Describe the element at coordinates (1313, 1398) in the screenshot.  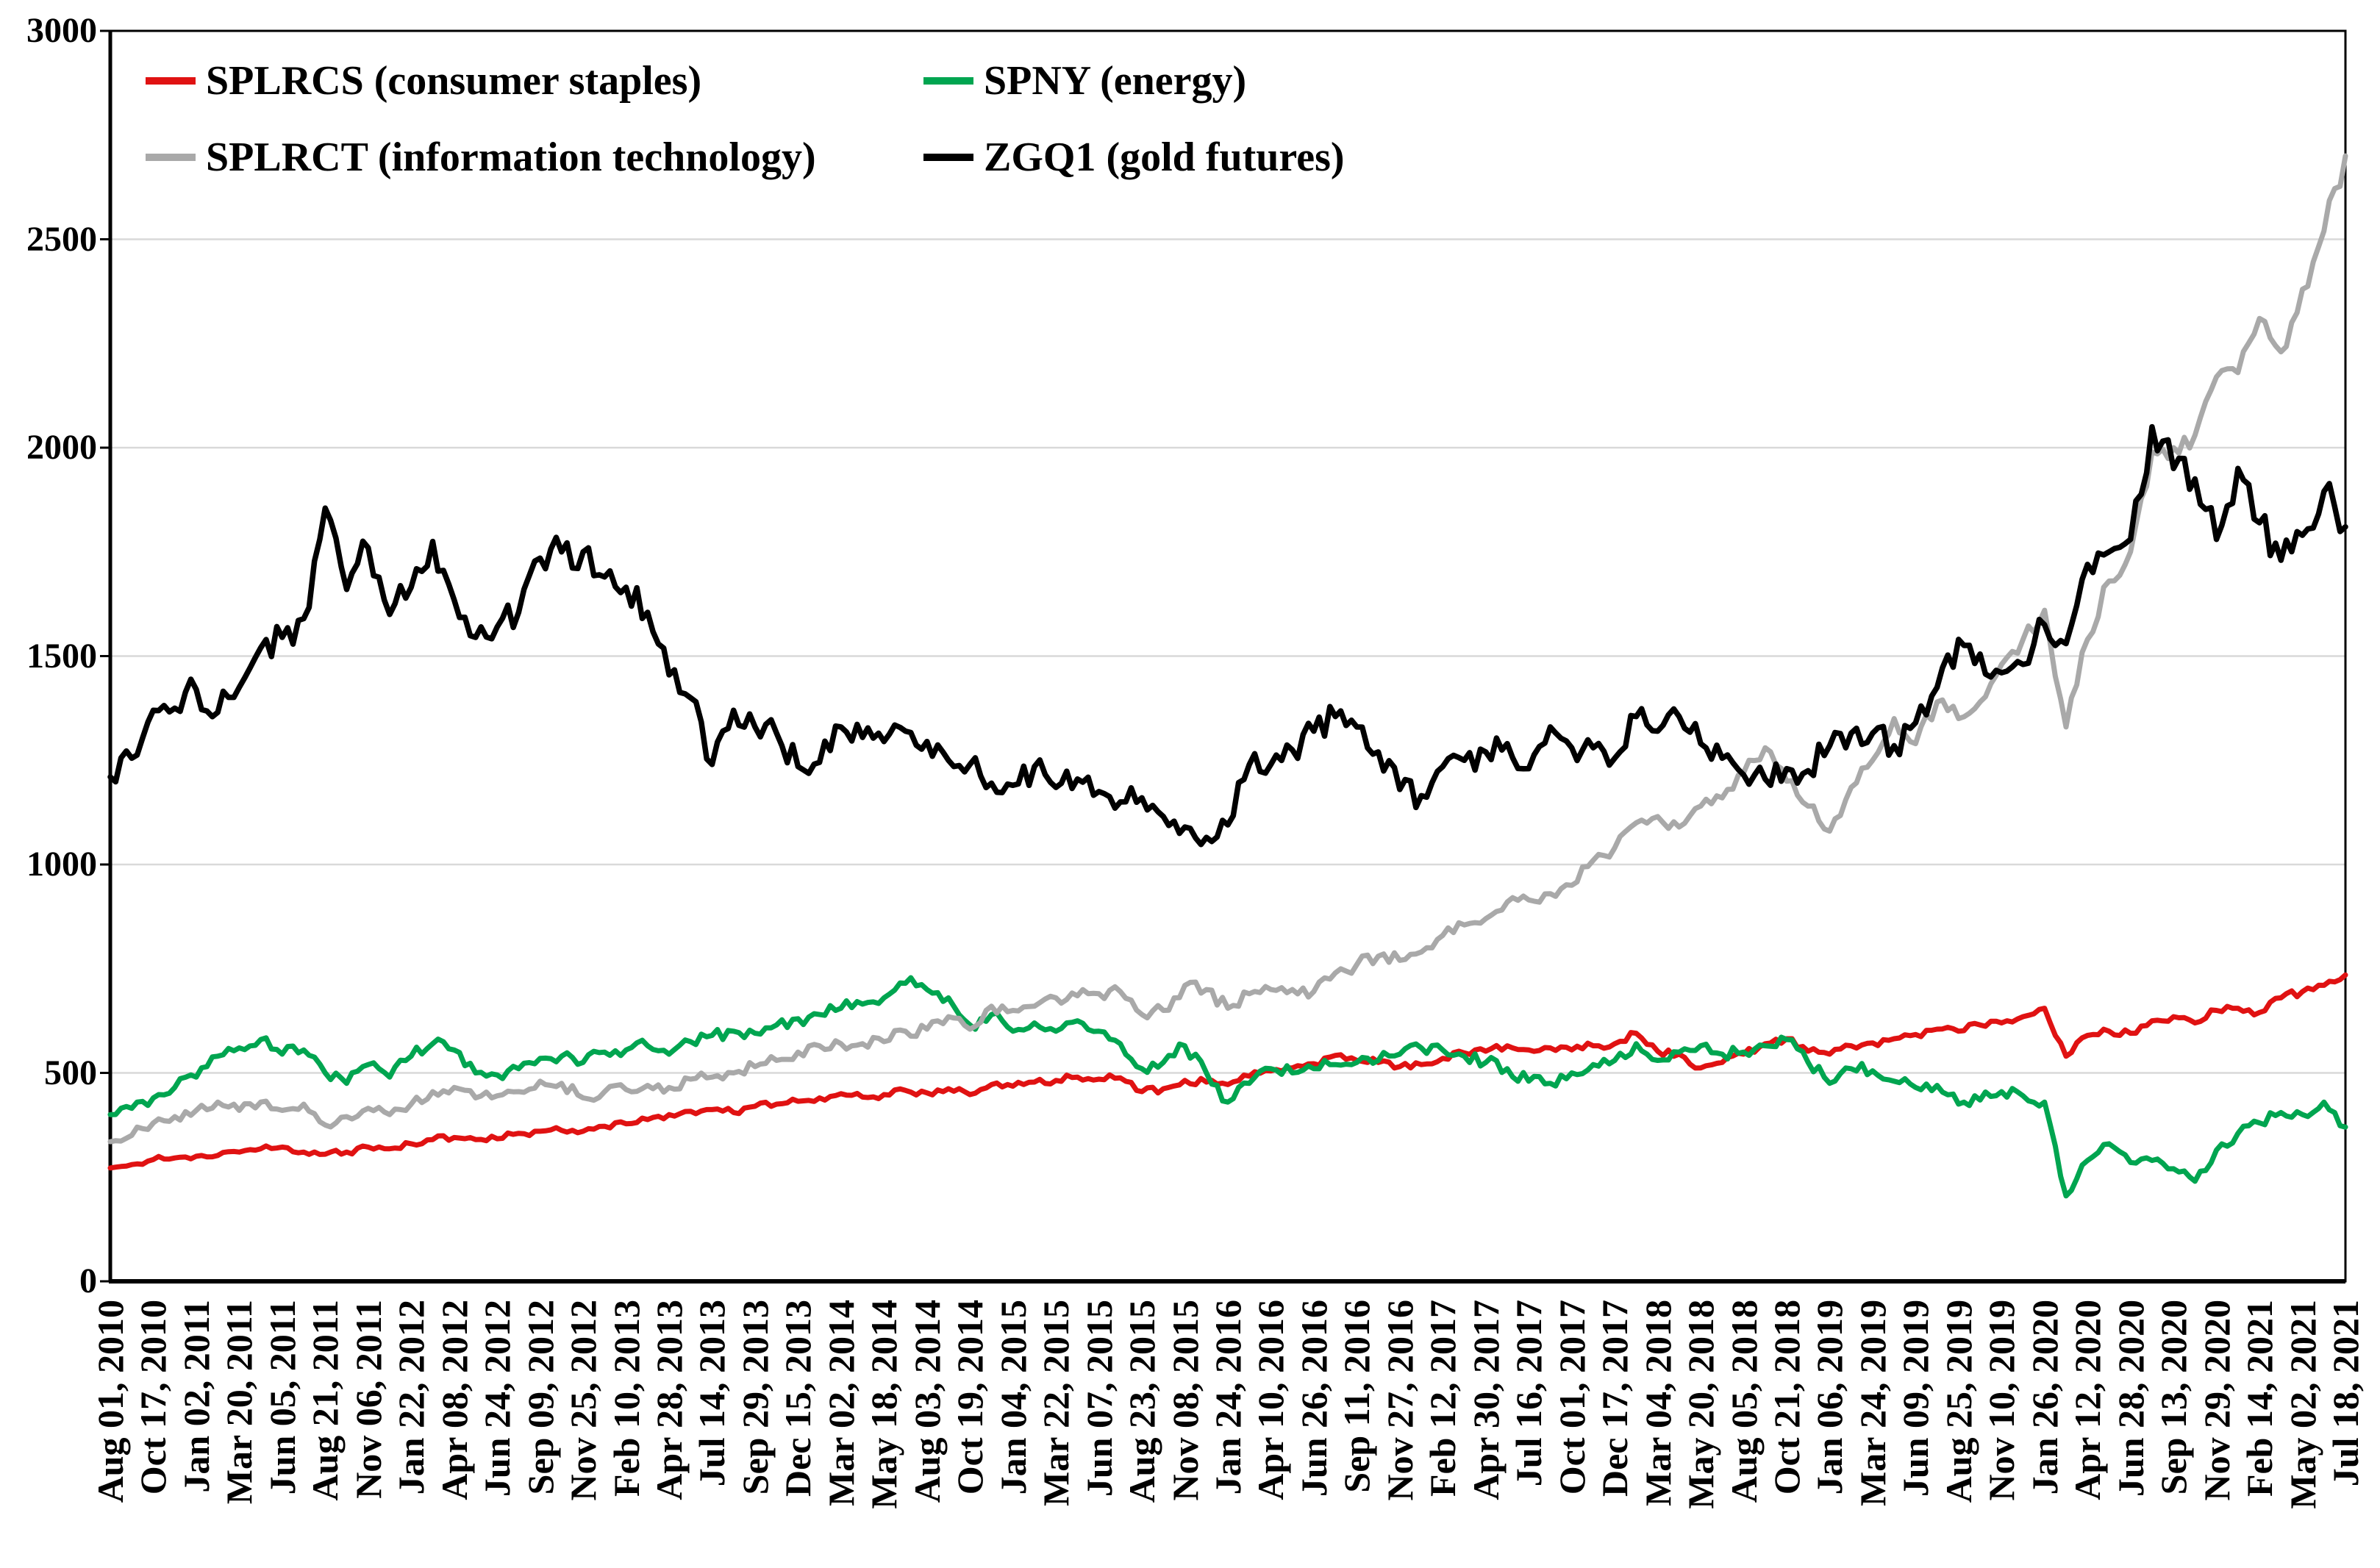
I see `x-axis-tick-label: Jun 26, 2016` at that location.